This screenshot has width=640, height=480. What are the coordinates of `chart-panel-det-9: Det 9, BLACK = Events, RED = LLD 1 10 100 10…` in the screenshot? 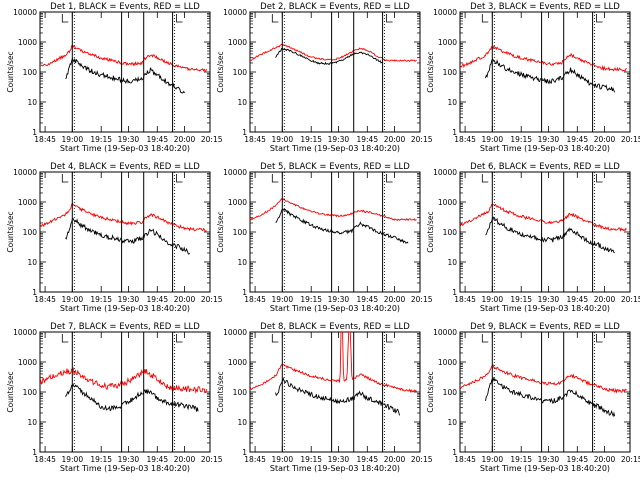 It's located at (533, 397).